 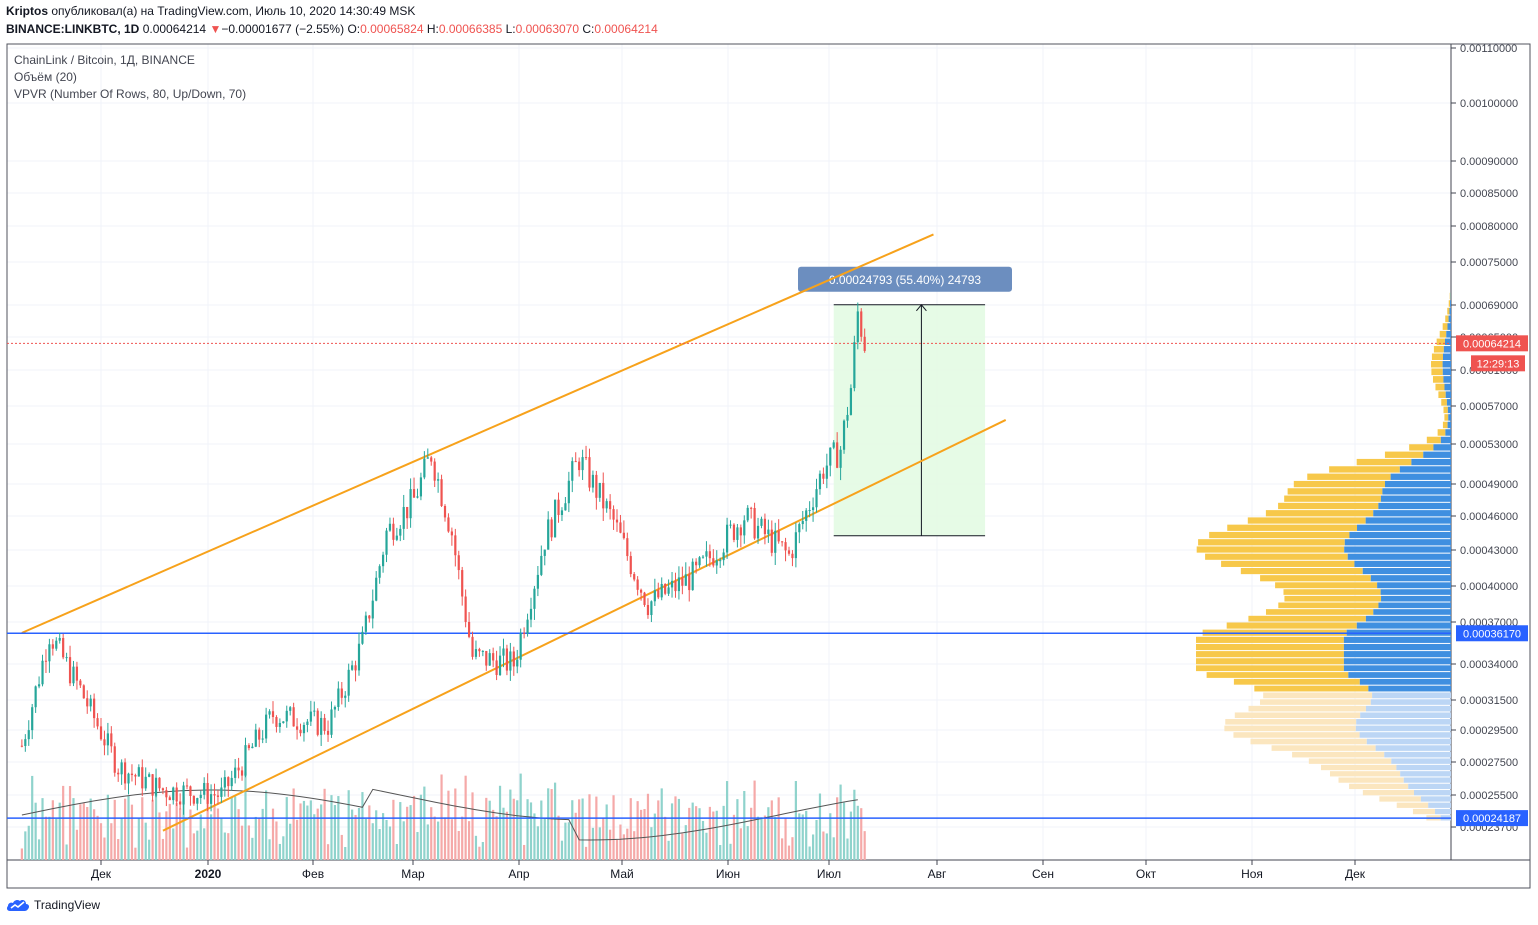 I want to click on indicator-title: ChainLink / Bitcoin, 1Д, BINANCE, so click(x=104, y=60).